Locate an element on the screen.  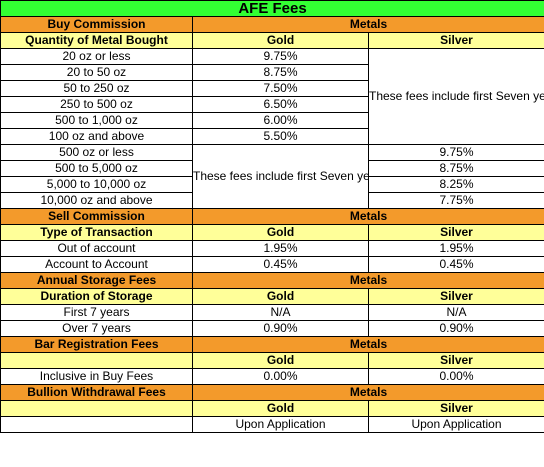
sell-section-header: Sell Commission Metals is located at coordinates (272, 216).